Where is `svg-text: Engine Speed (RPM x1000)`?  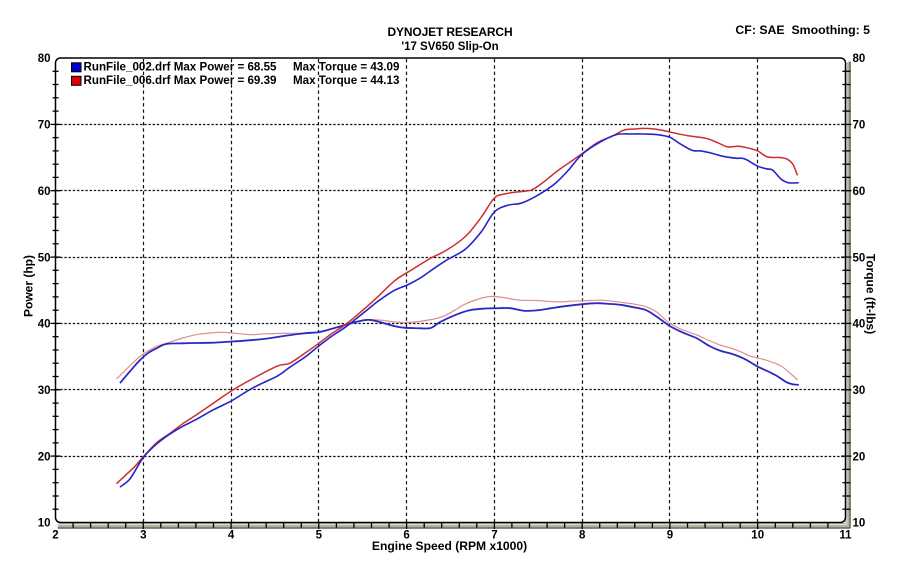 svg-text: Engine Speed (RPM x1000) is located at coordinates (449, 546).